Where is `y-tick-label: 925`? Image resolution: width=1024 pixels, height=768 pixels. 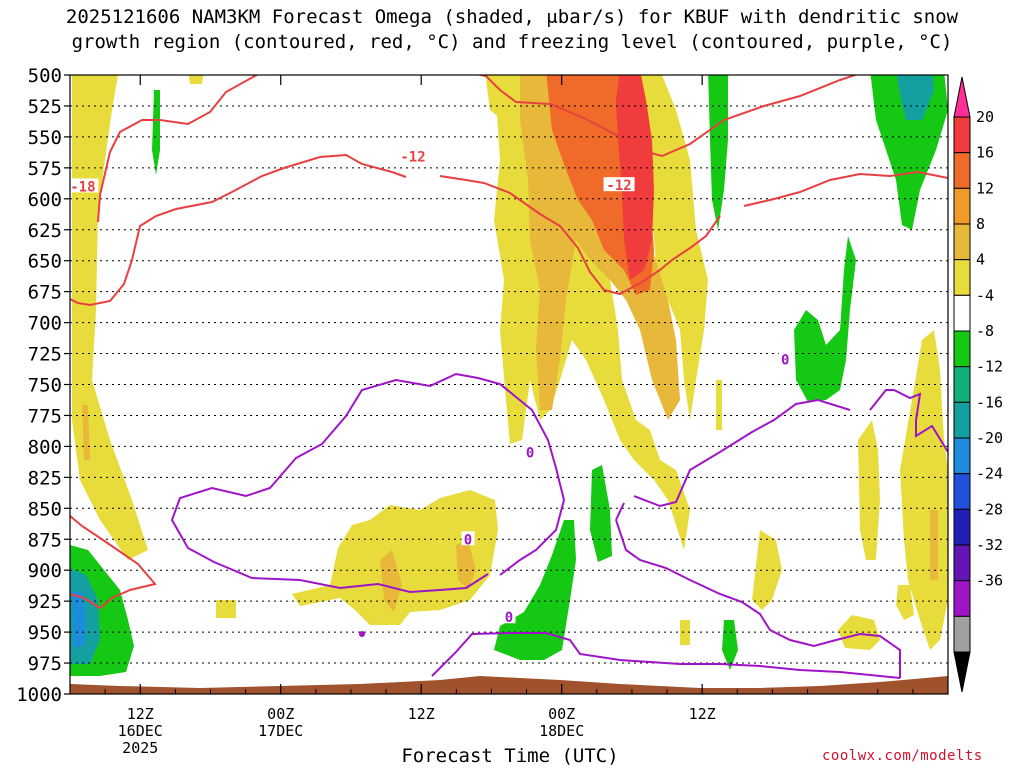 y-tick-label: 925 is located at coordinates (45, 602).